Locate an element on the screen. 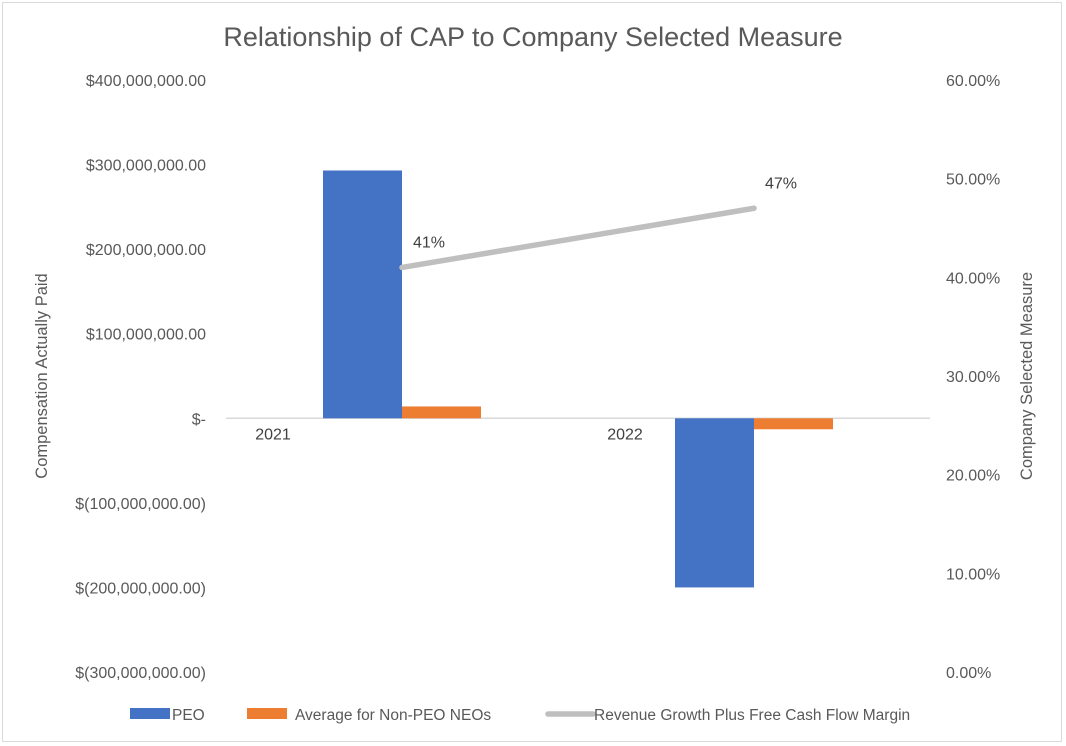 This screenshot has width=1066, height=746. bar-average-for-non-peo-neos-2021 is located at coordinates (441, 412).